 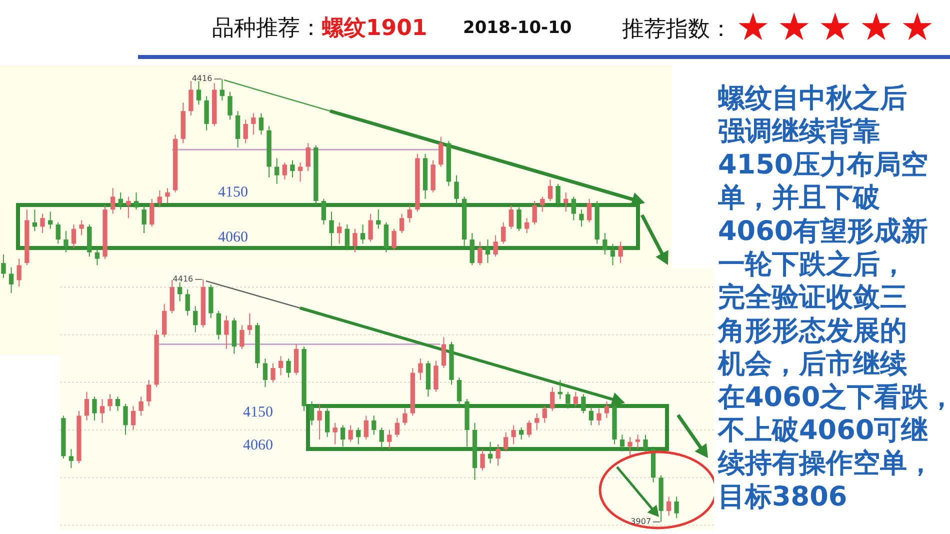 What do you see at coordinates (782, 27) in the screenshot?
I see `text: 推荐指数：★★★★★` at bounding box center [782, 27].